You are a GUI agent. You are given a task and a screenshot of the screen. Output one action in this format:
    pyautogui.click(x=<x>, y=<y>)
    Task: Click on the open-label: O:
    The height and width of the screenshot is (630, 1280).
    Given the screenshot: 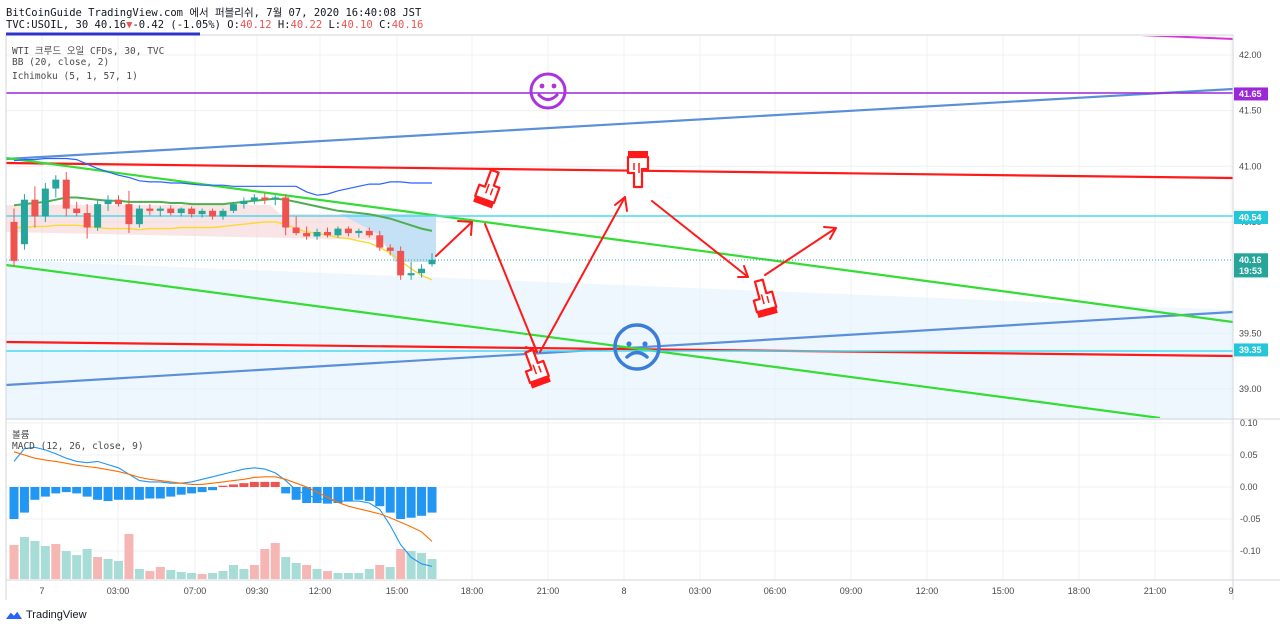 What is the action you would take?
    pyautogui.click(x=233, y=25)
    